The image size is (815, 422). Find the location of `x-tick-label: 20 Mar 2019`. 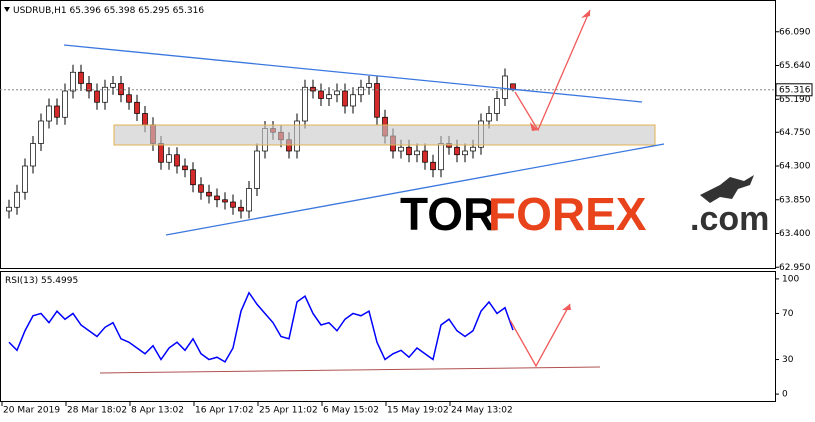

x-tick-label: 20 Mar 2019 is located at coordinates (31, 411).